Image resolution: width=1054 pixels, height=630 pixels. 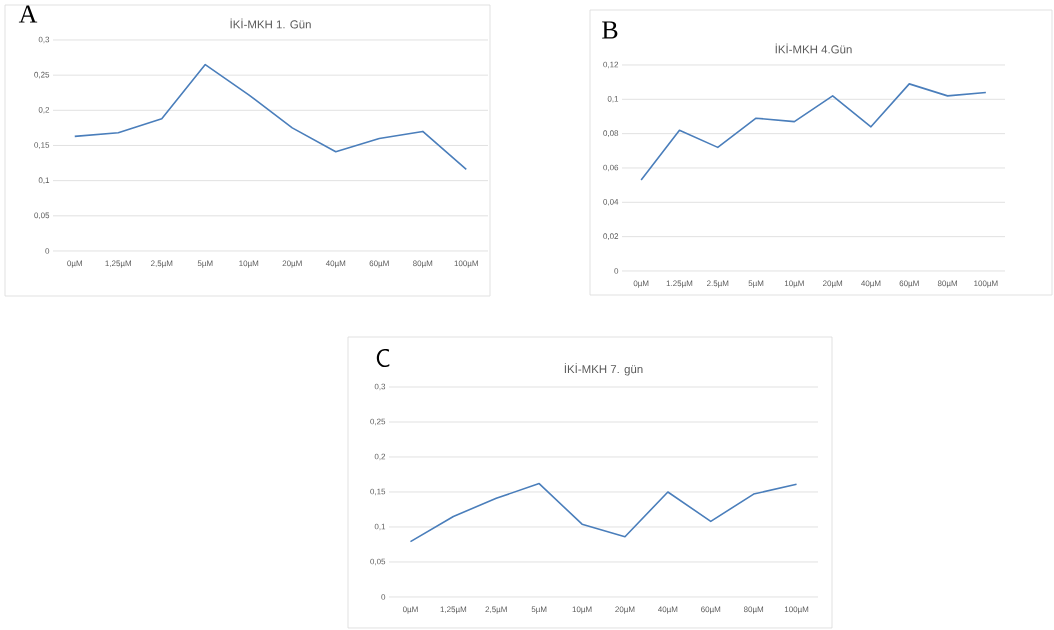 I want to click on text: A, so click(x=28, y=14).